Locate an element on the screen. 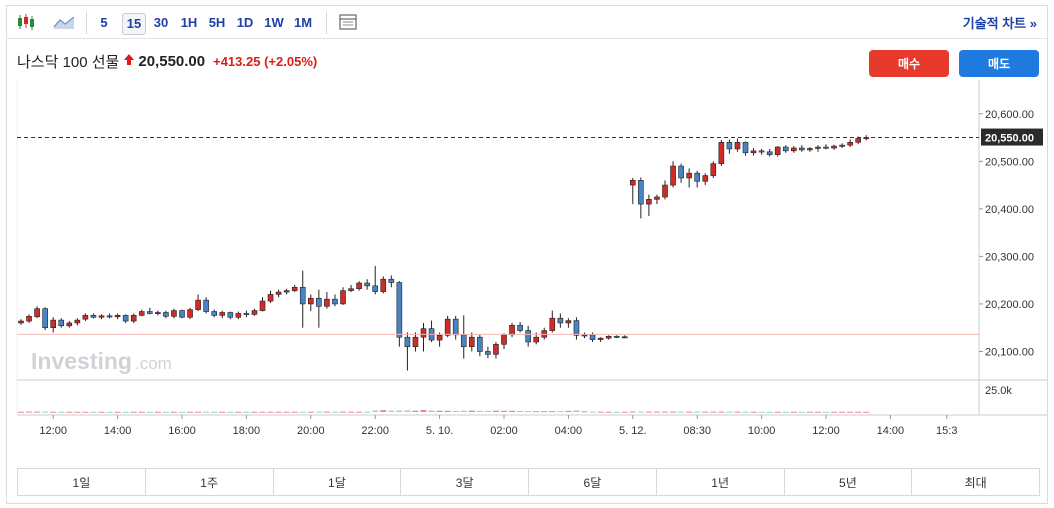  timeframe-1m: 1M is located at coordinates (303, 22).